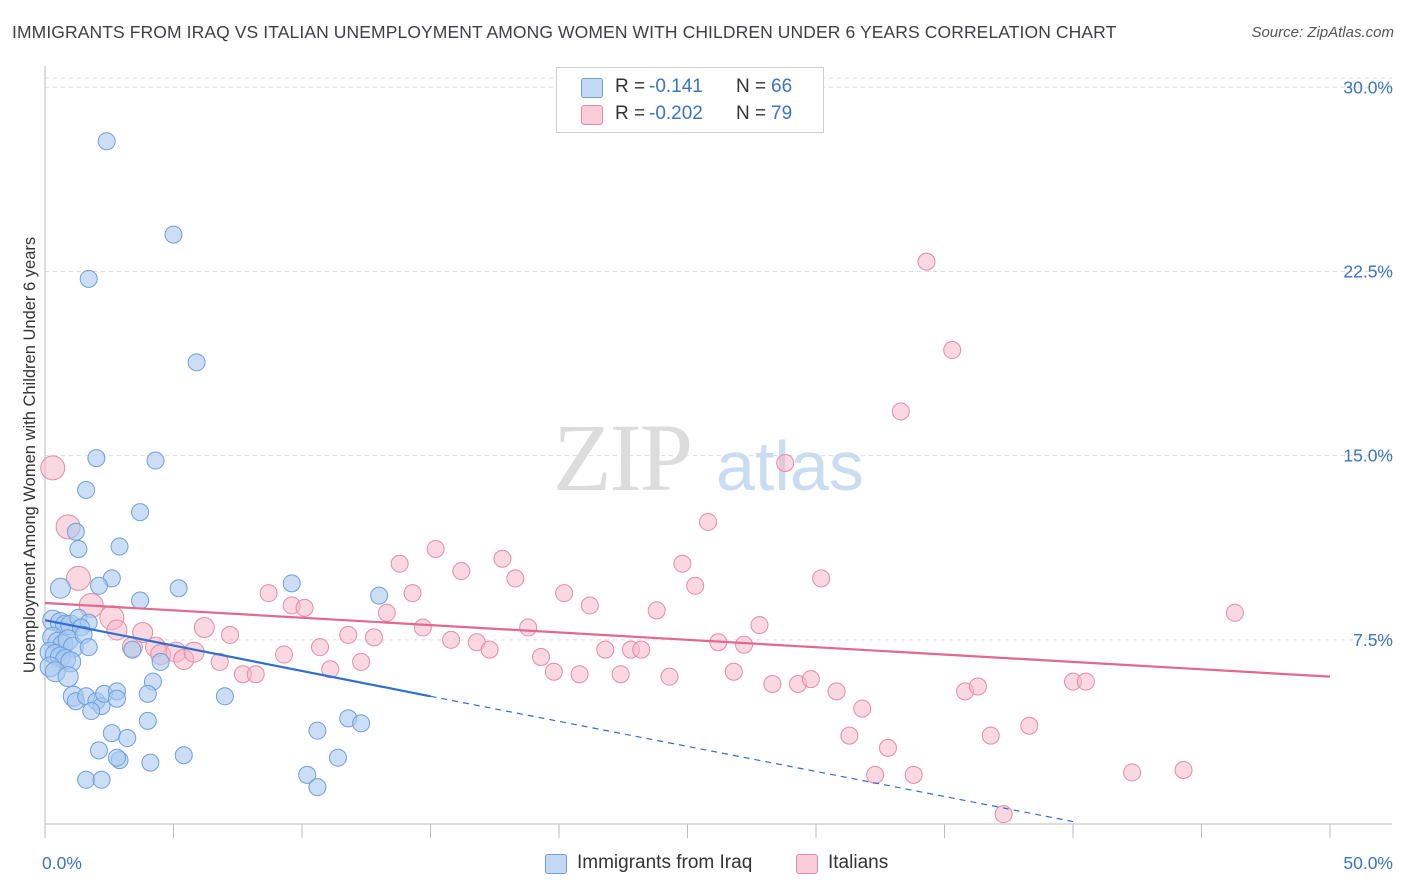 The height and width of the screenshot is (892, 1406). Describe the element at coordinates (665, 862) in the screenshot. I see `bottom-legend-label-iraq: Immigrants from Iraq` at that location.